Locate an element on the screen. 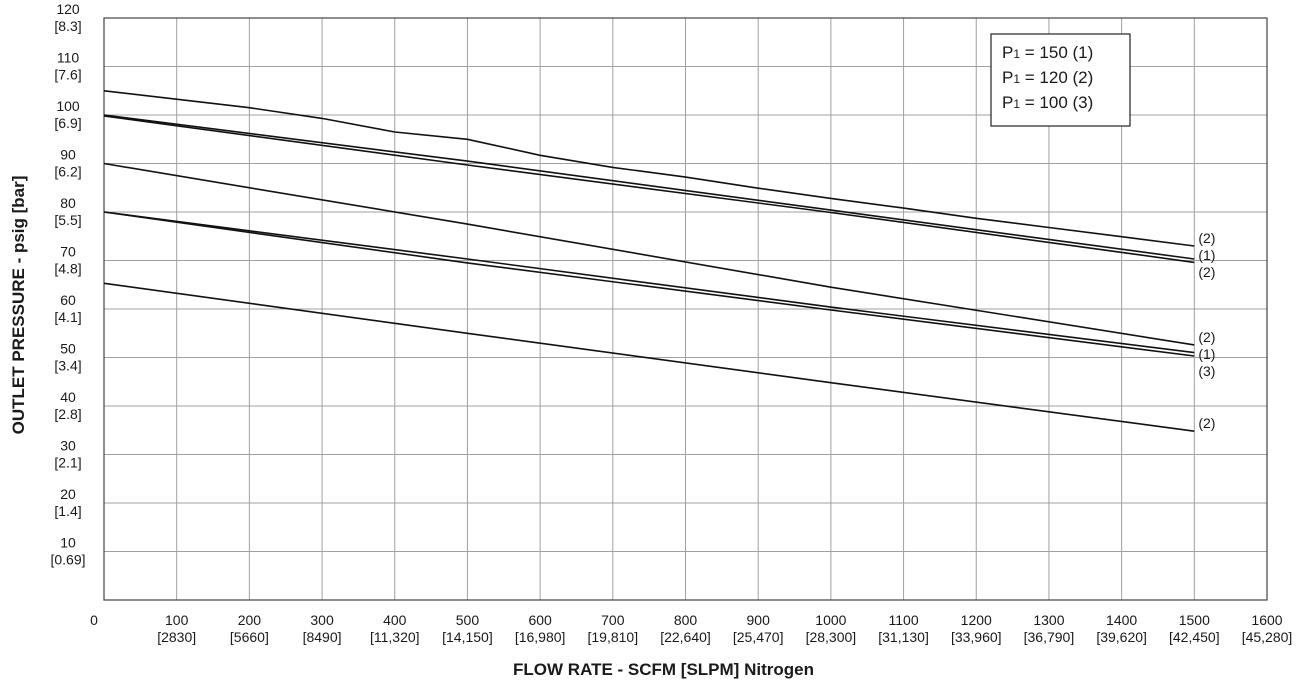 The image size is (1314, 684). legend-box is located at coordinates (1060, 80).